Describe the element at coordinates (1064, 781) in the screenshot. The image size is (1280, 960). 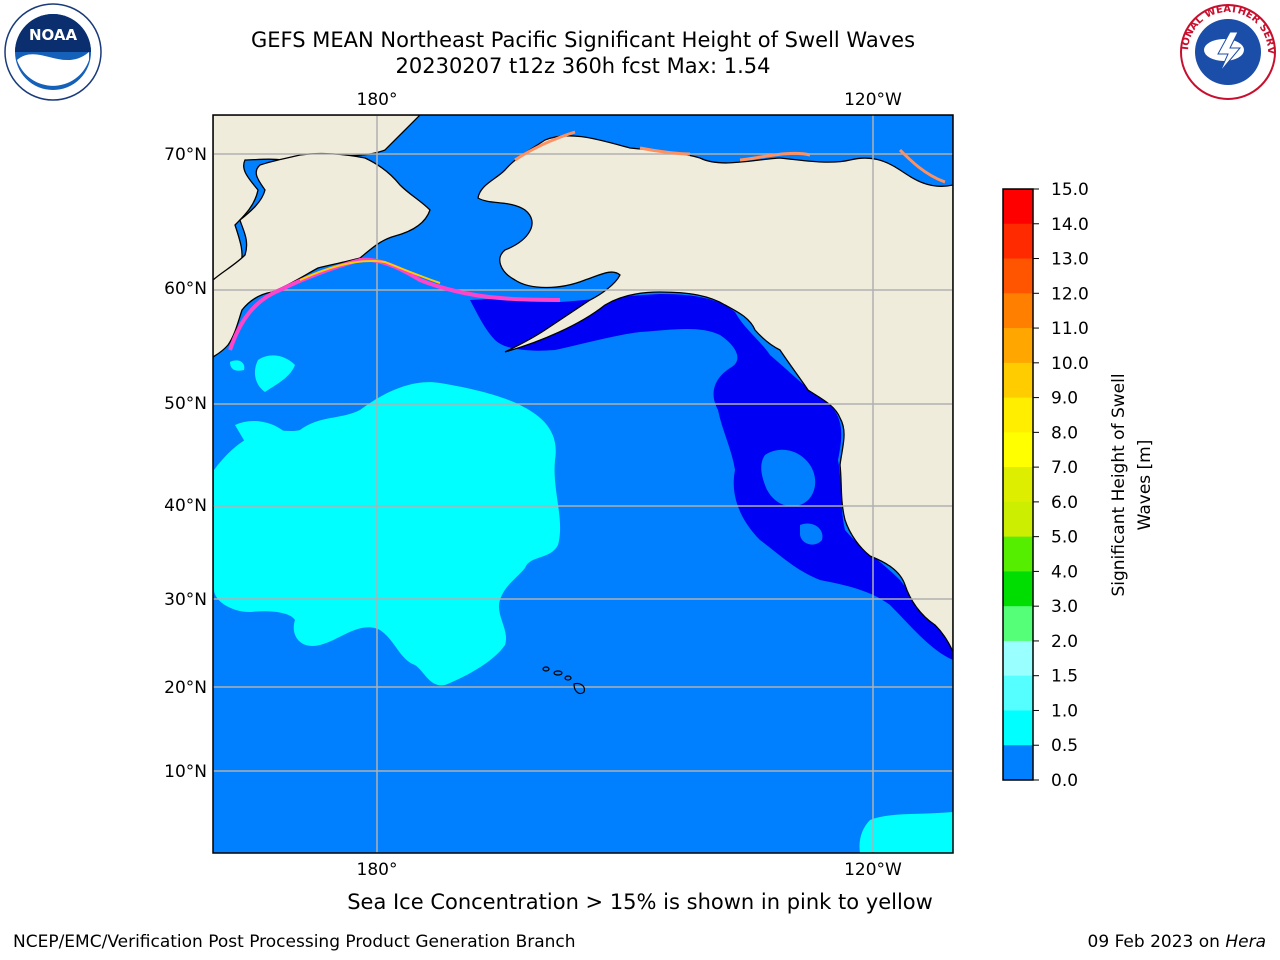
I see `colorbar-tick-label: 0.0` at that location.